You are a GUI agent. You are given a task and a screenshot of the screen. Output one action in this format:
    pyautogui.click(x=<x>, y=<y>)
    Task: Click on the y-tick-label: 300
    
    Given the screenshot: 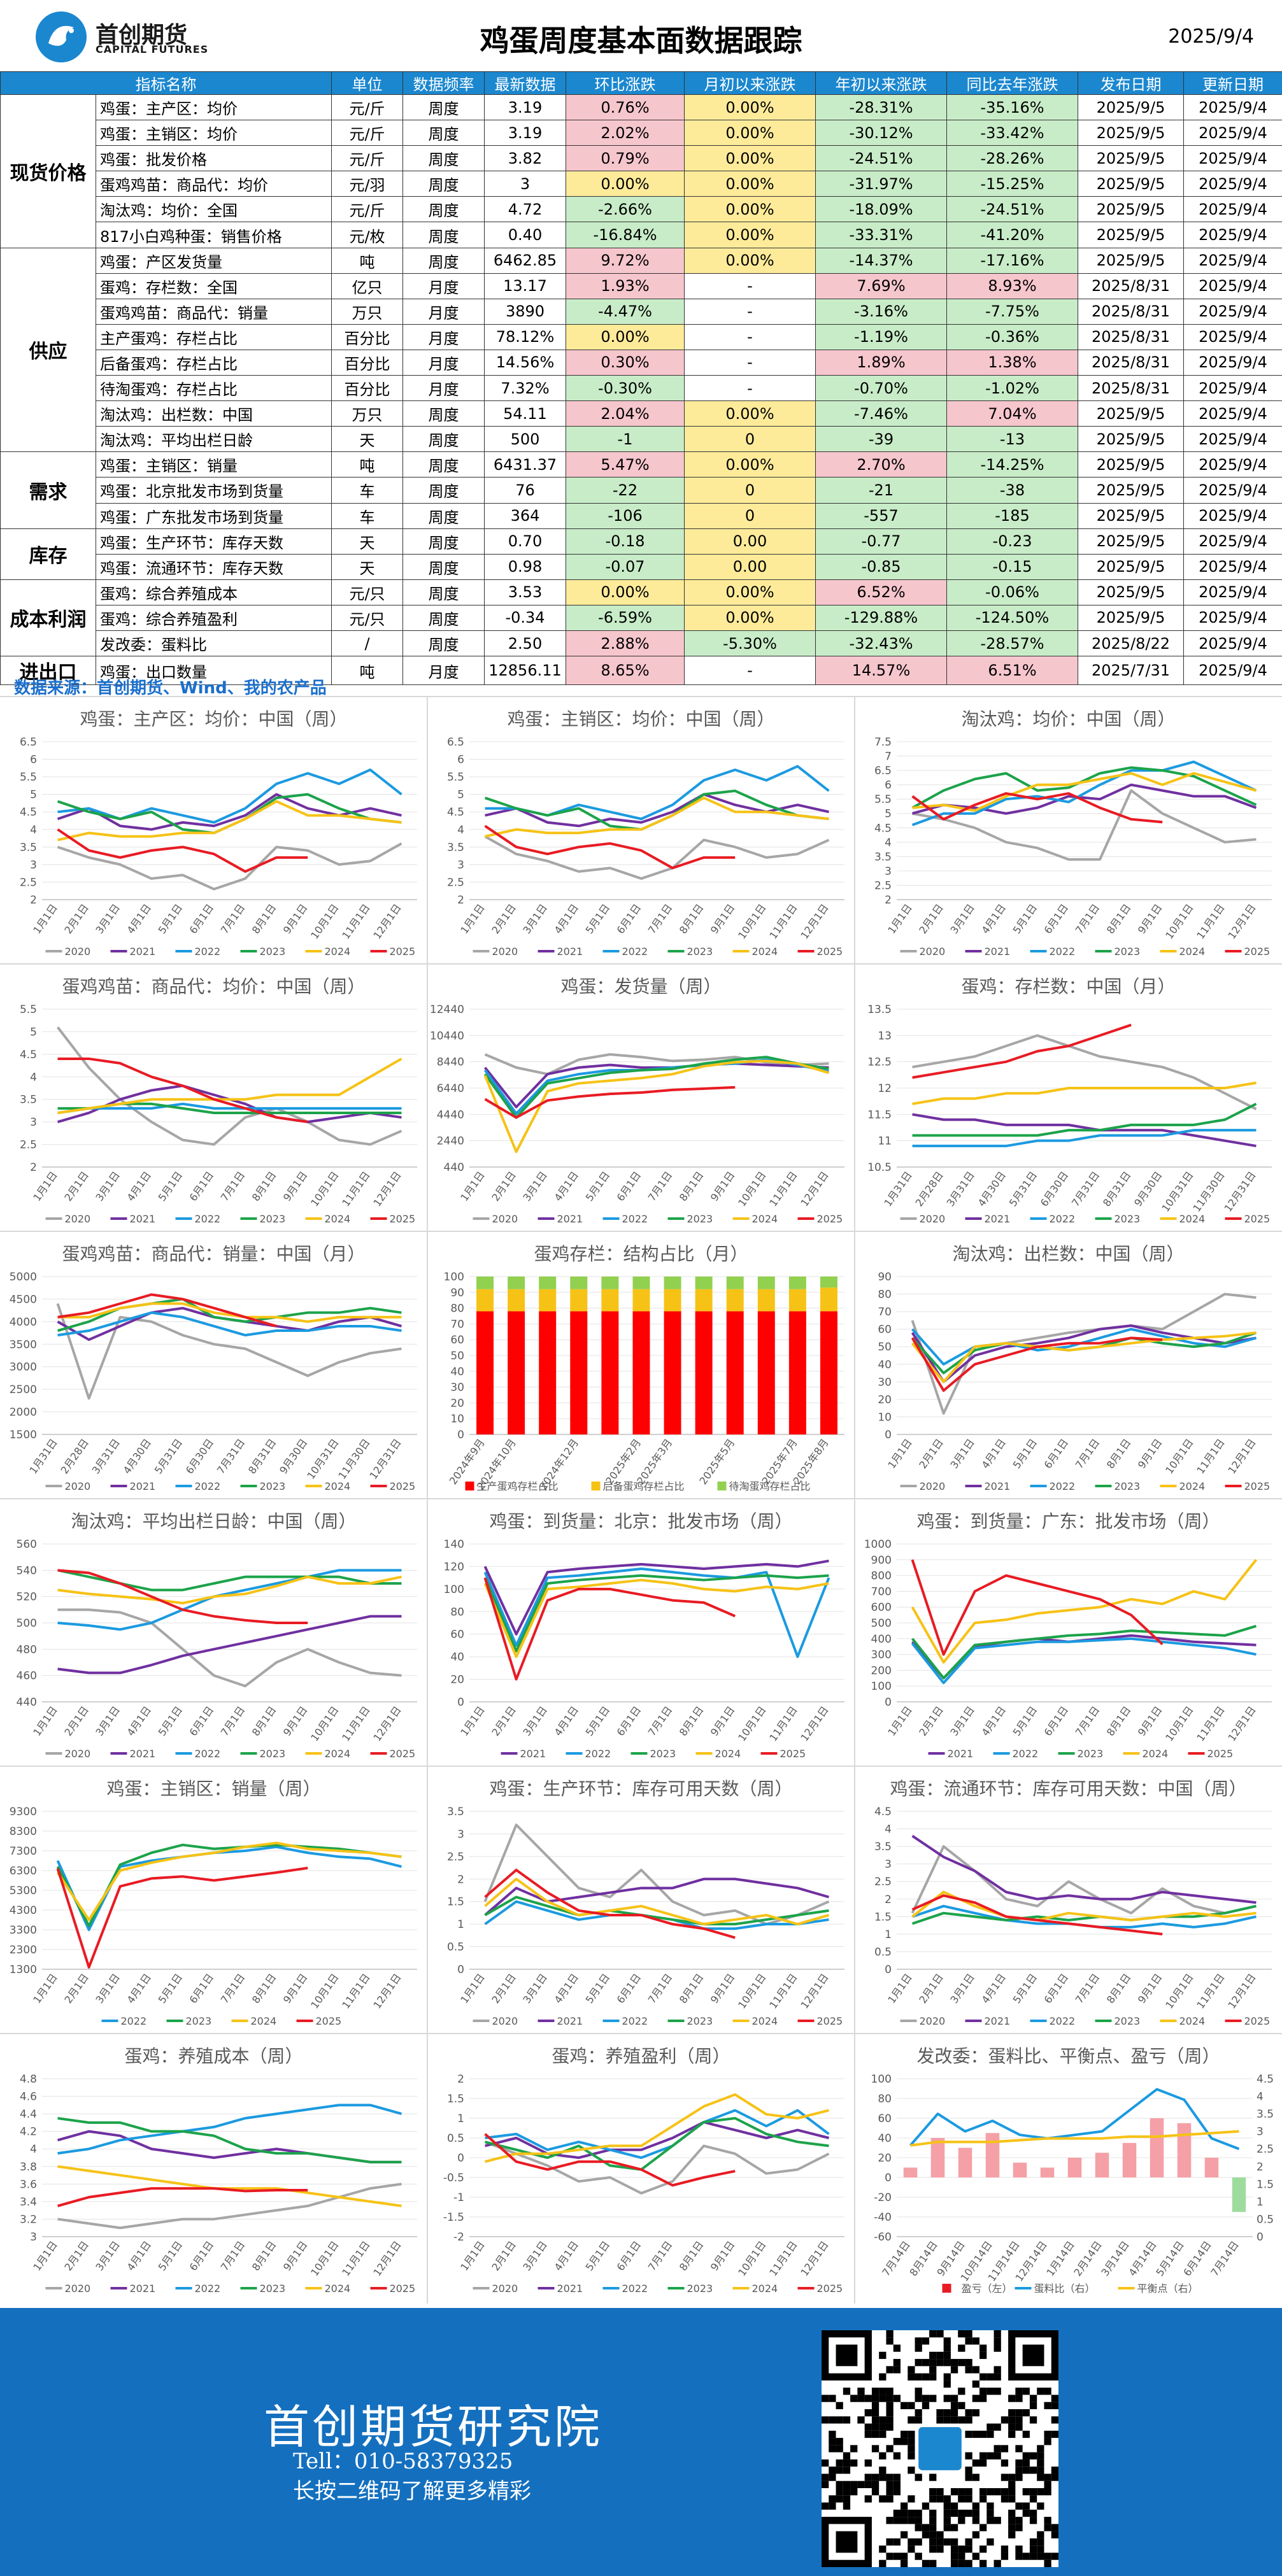 What is the action you would take?
    pyautogui.click(x=881, y=1655)
    